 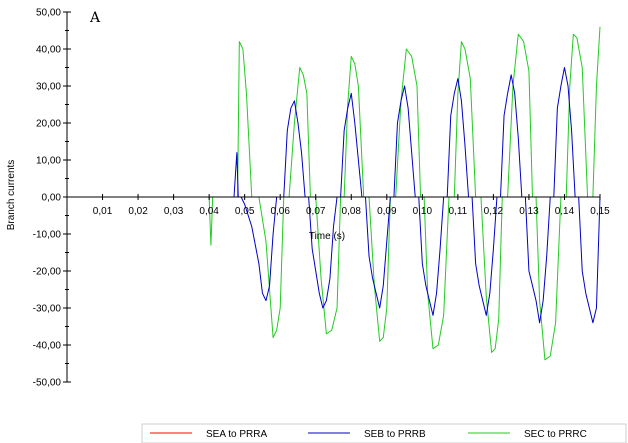 I want to click on y-tick-label: 50,00, so click(x=48, y=13).